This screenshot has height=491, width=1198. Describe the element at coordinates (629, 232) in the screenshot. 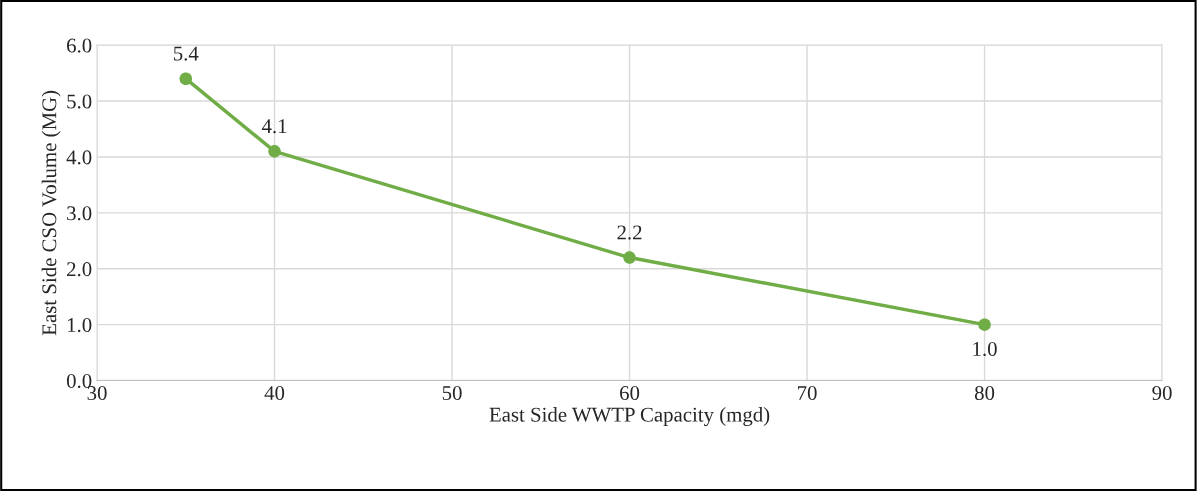

I see `data-label: 2.2` at that location.